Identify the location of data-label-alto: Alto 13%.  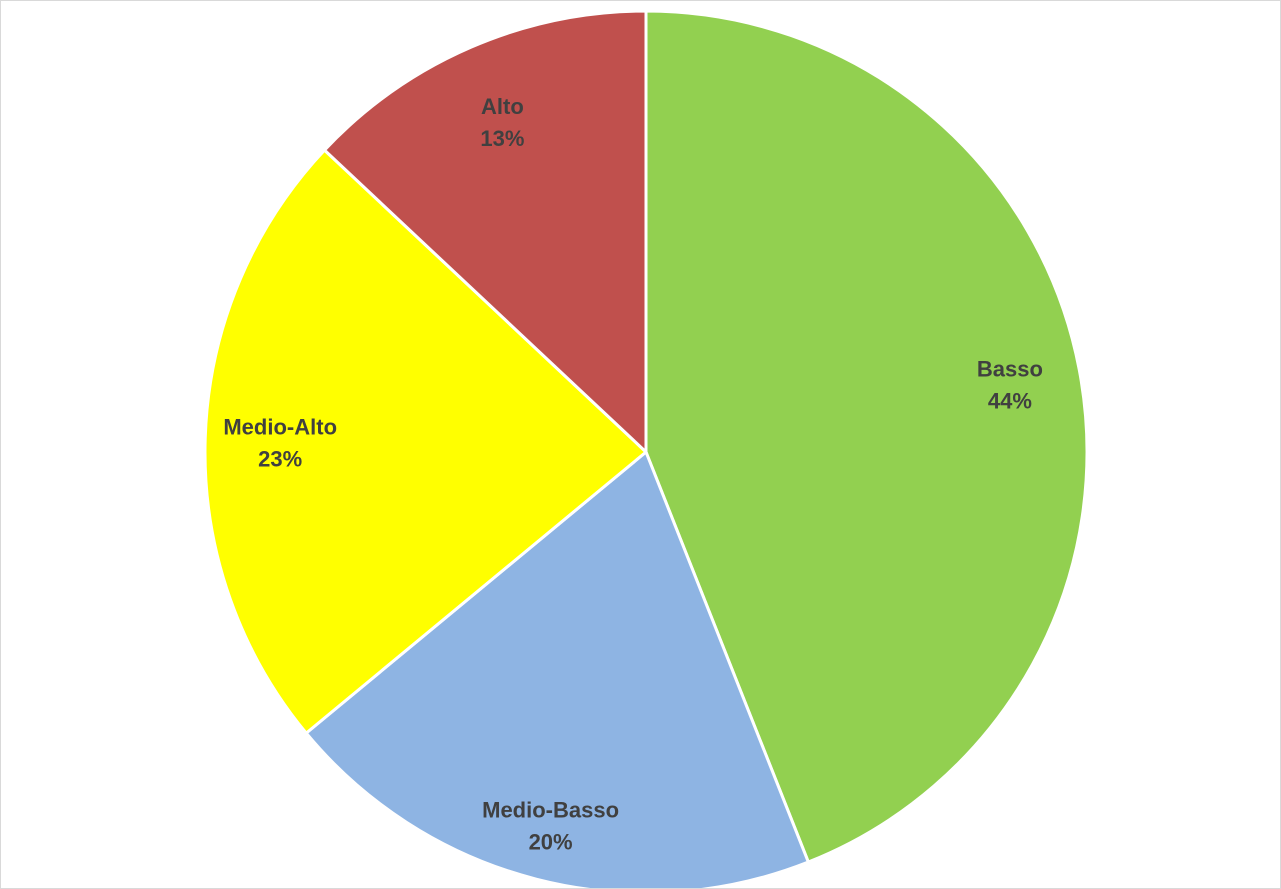
(502, 122).